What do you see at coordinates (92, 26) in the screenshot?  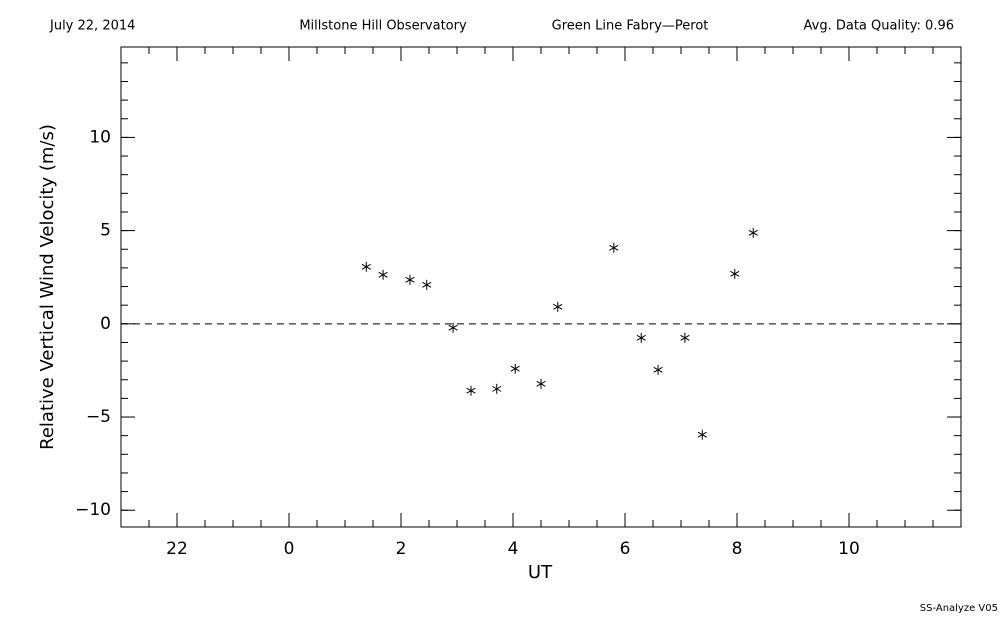 I see `header-date: July 22, 2014` at bounding box center [92, 26].